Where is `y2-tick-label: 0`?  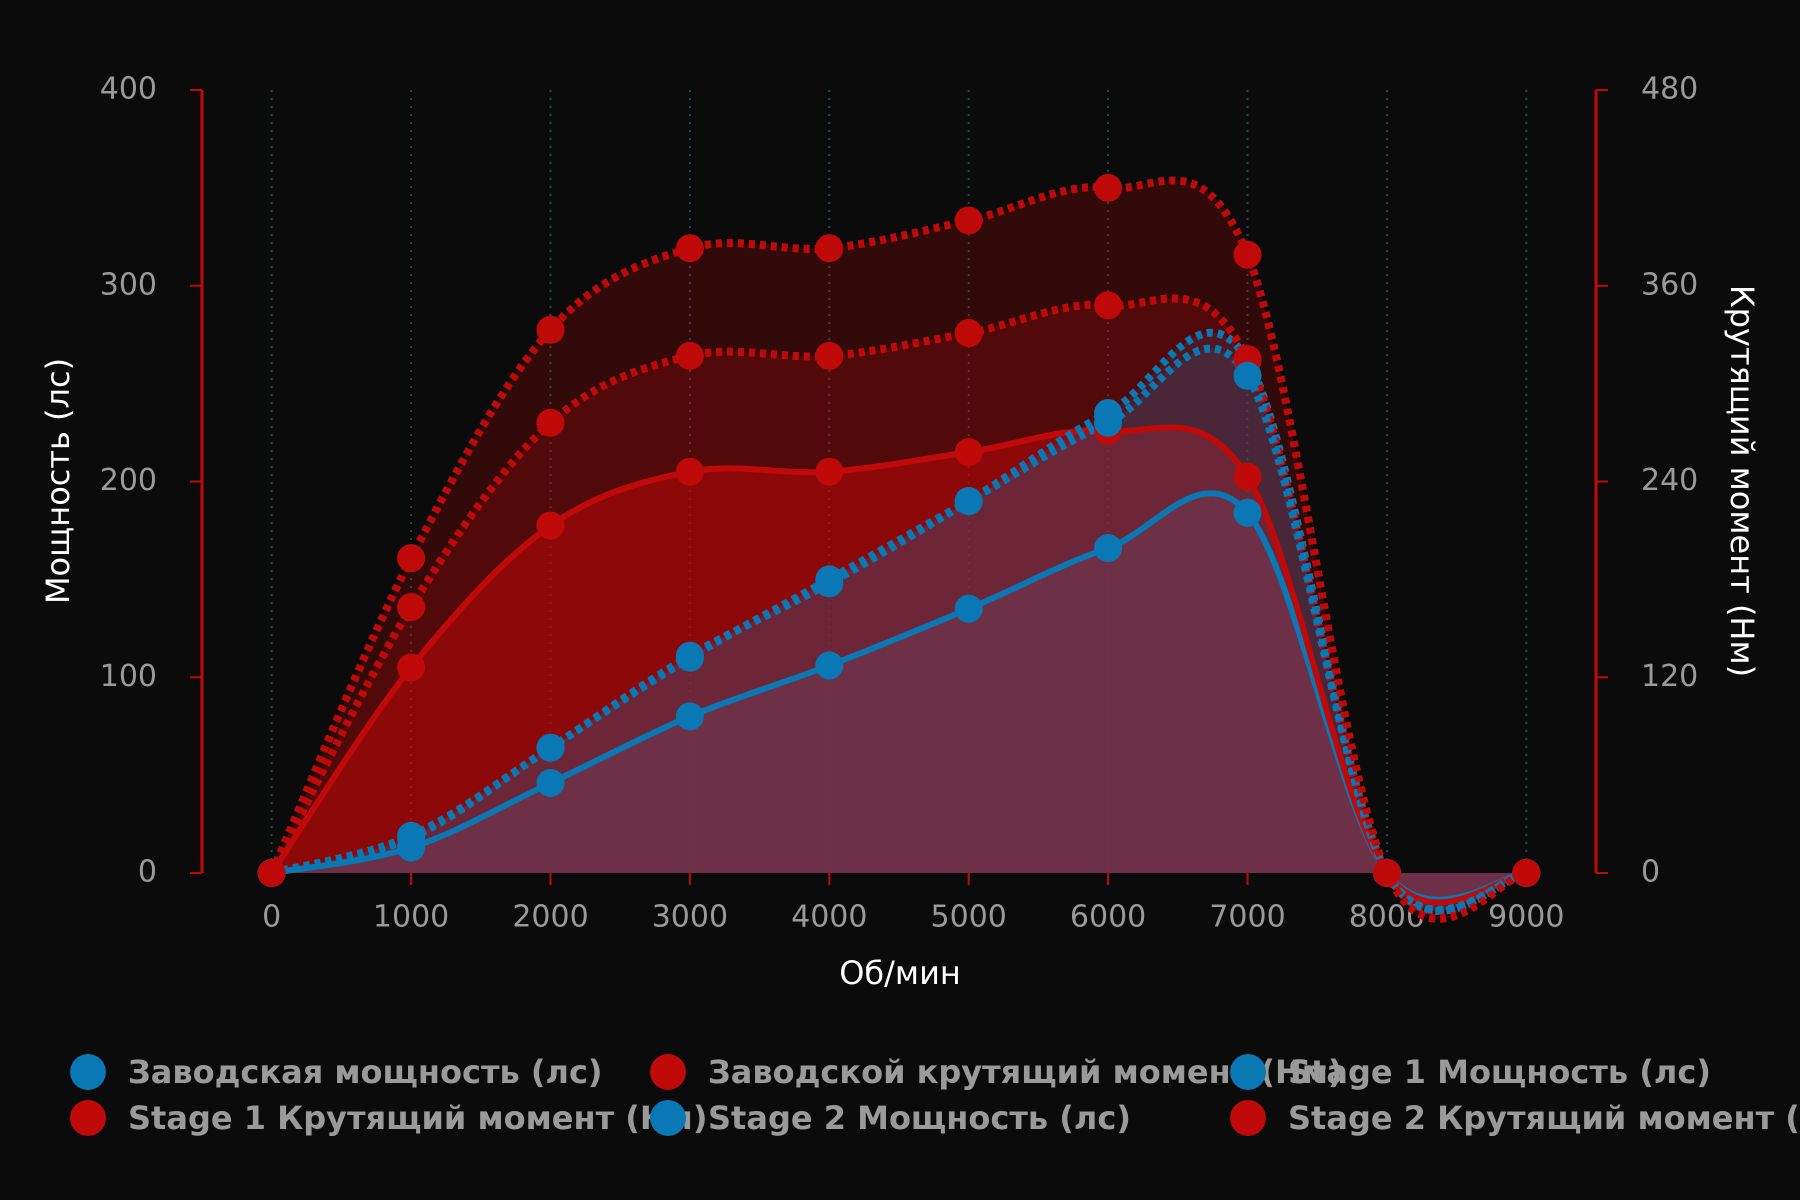
y2-tick-label: 0 is located at coordinates (1650, 872).